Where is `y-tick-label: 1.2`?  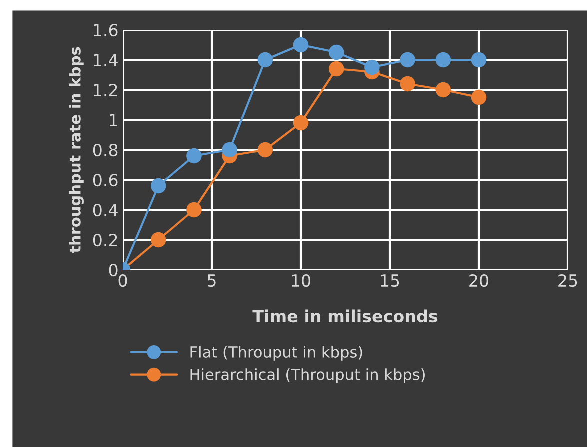 y-tick-label: 1.2 is located at coordinates (106, 90).